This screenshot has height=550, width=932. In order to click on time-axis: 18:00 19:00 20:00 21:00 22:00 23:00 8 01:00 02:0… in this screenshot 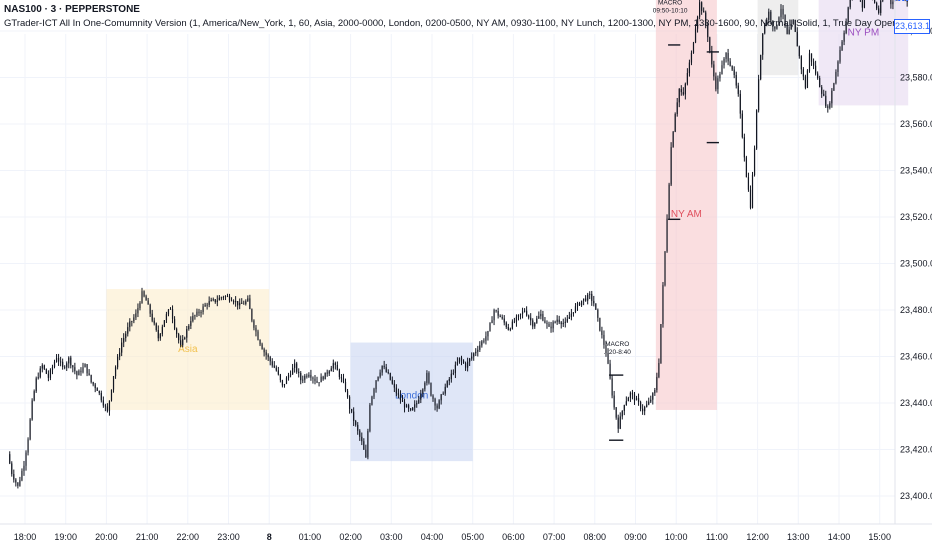, I will do `click(466, 532)`.